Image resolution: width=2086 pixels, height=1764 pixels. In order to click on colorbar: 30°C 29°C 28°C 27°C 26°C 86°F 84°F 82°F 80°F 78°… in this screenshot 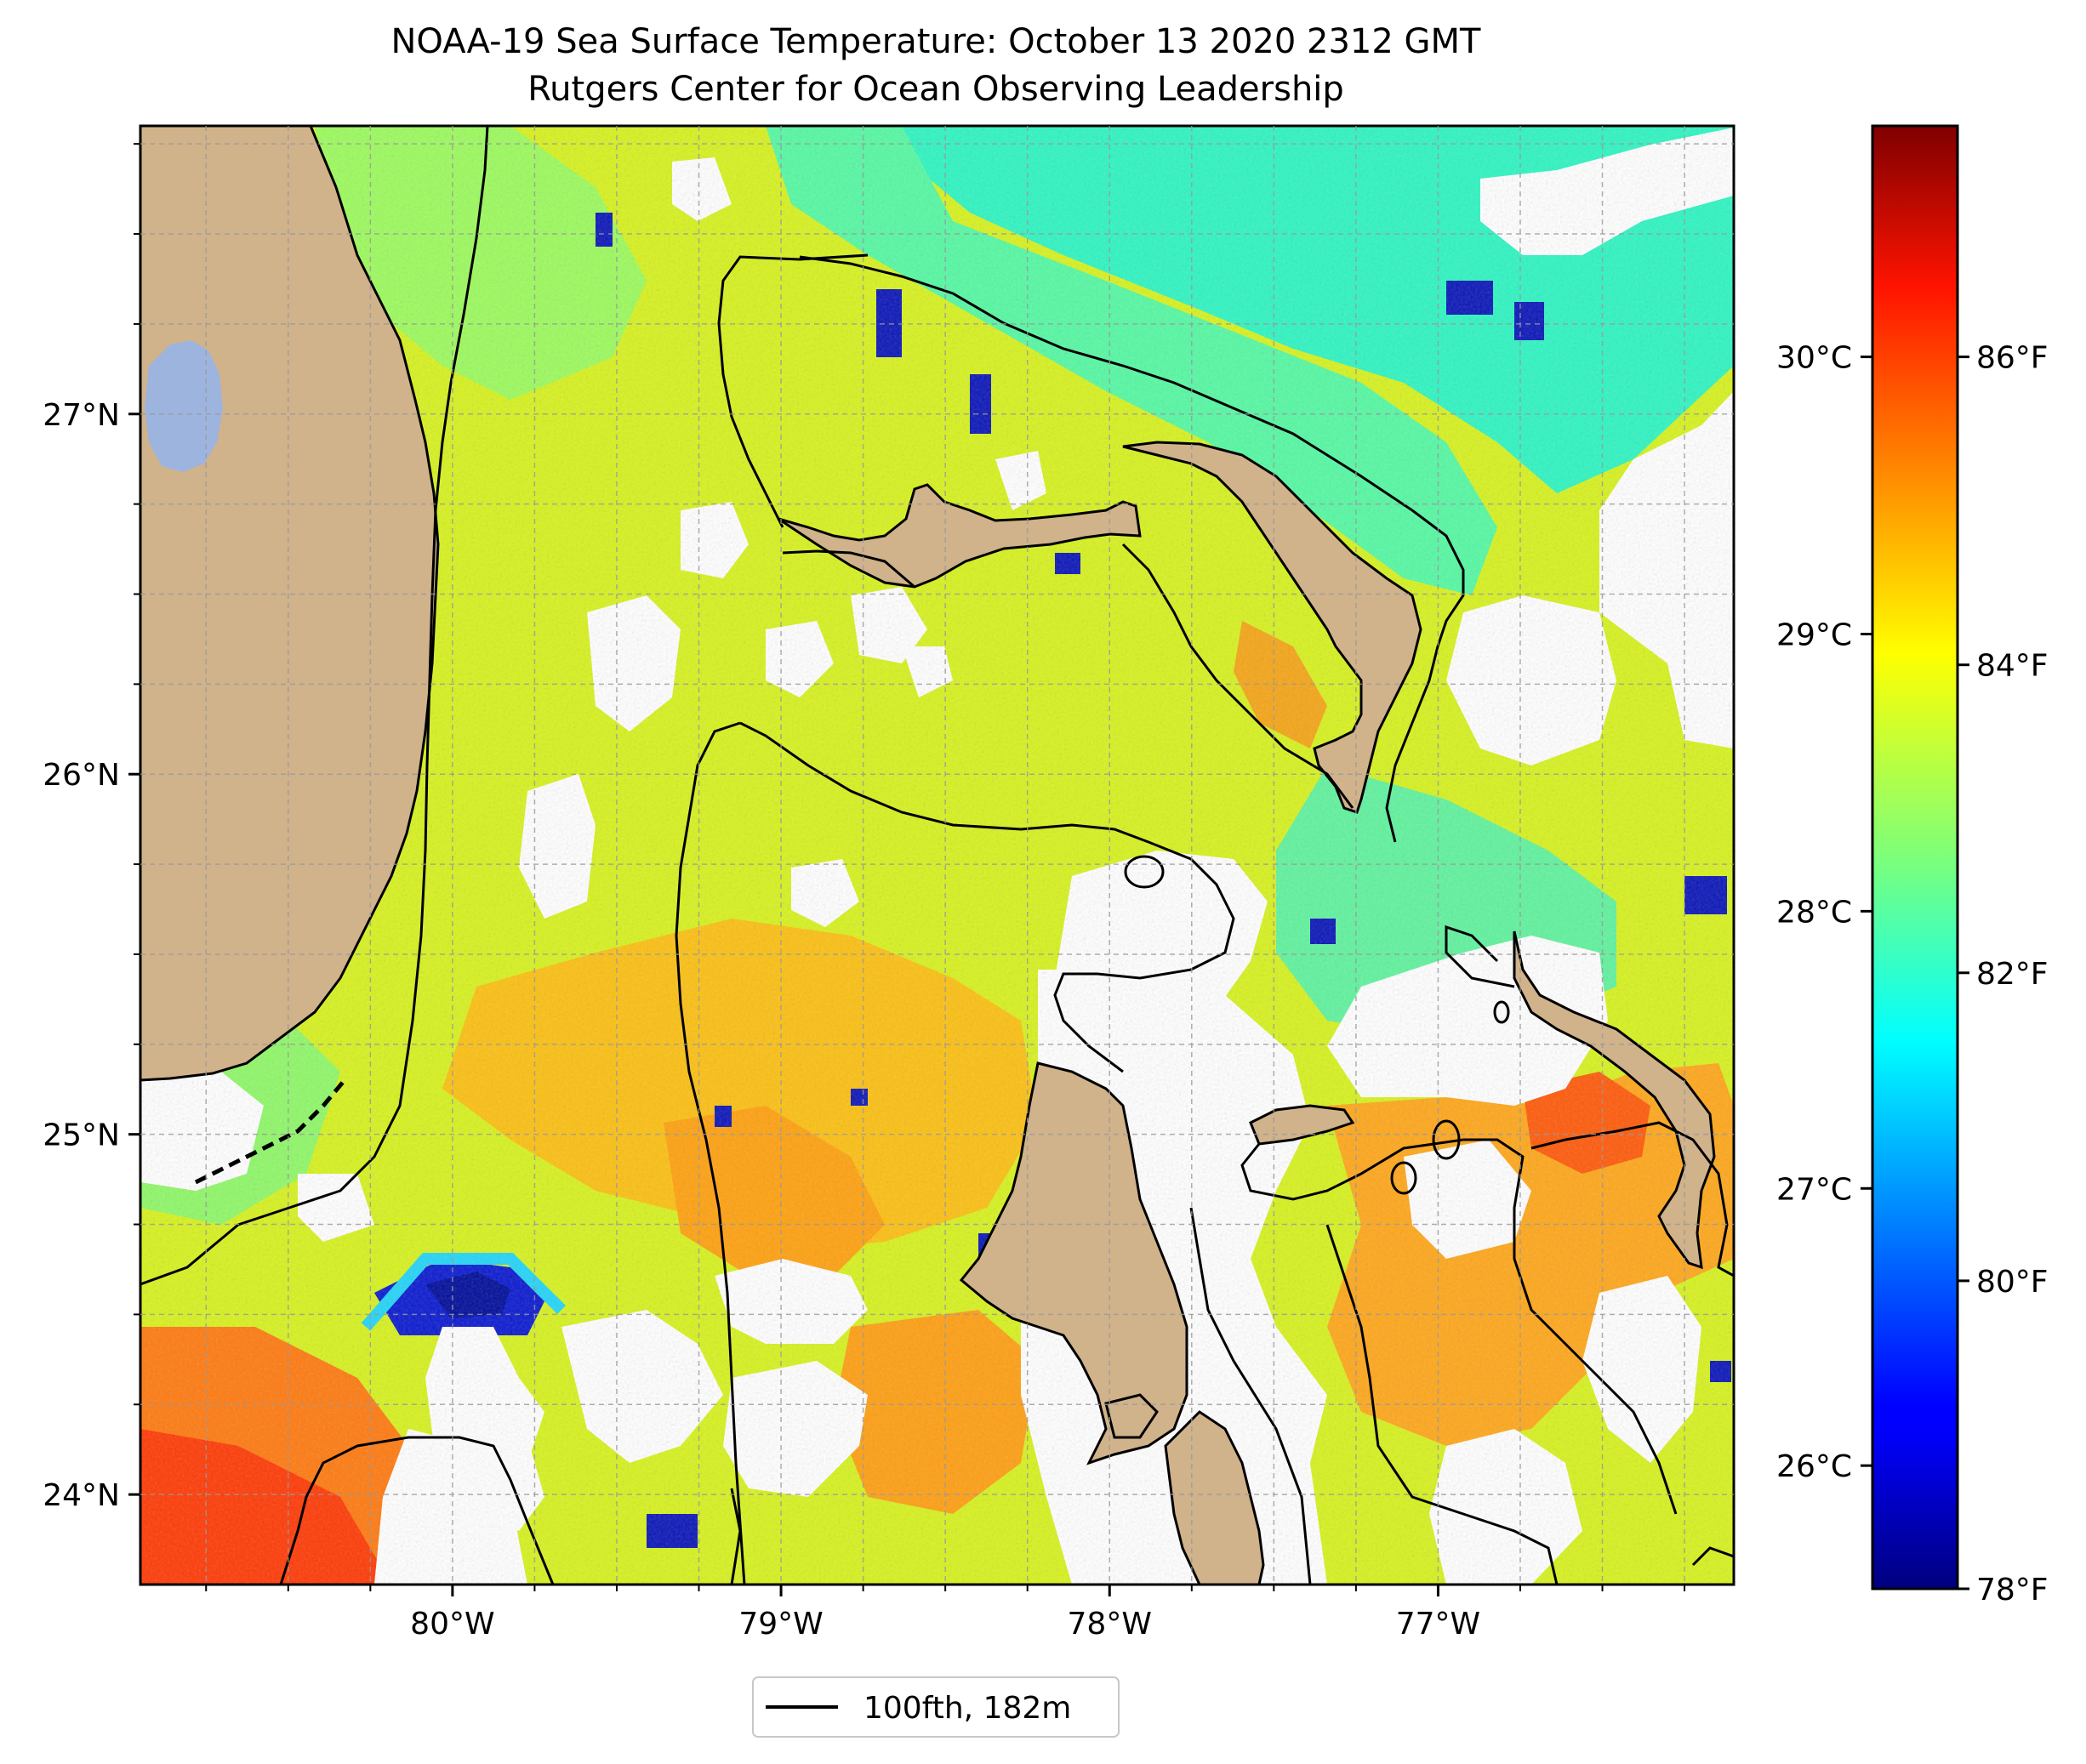, I will do `click(1913, 866)`.